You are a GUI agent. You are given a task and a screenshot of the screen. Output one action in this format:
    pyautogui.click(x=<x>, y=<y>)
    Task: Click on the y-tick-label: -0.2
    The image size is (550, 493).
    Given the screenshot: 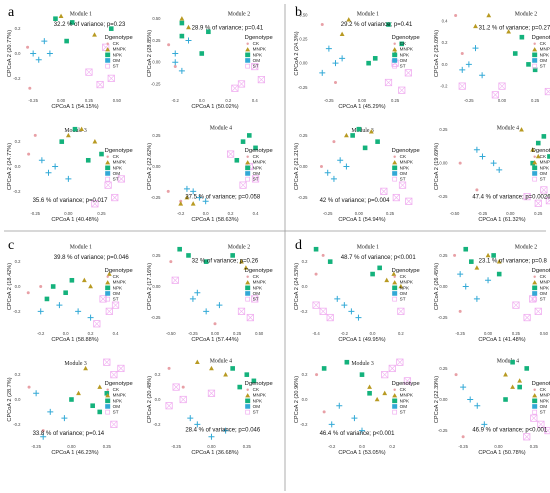 What is the action you would take?
    pyautogui.click(x=17, y=78)
    